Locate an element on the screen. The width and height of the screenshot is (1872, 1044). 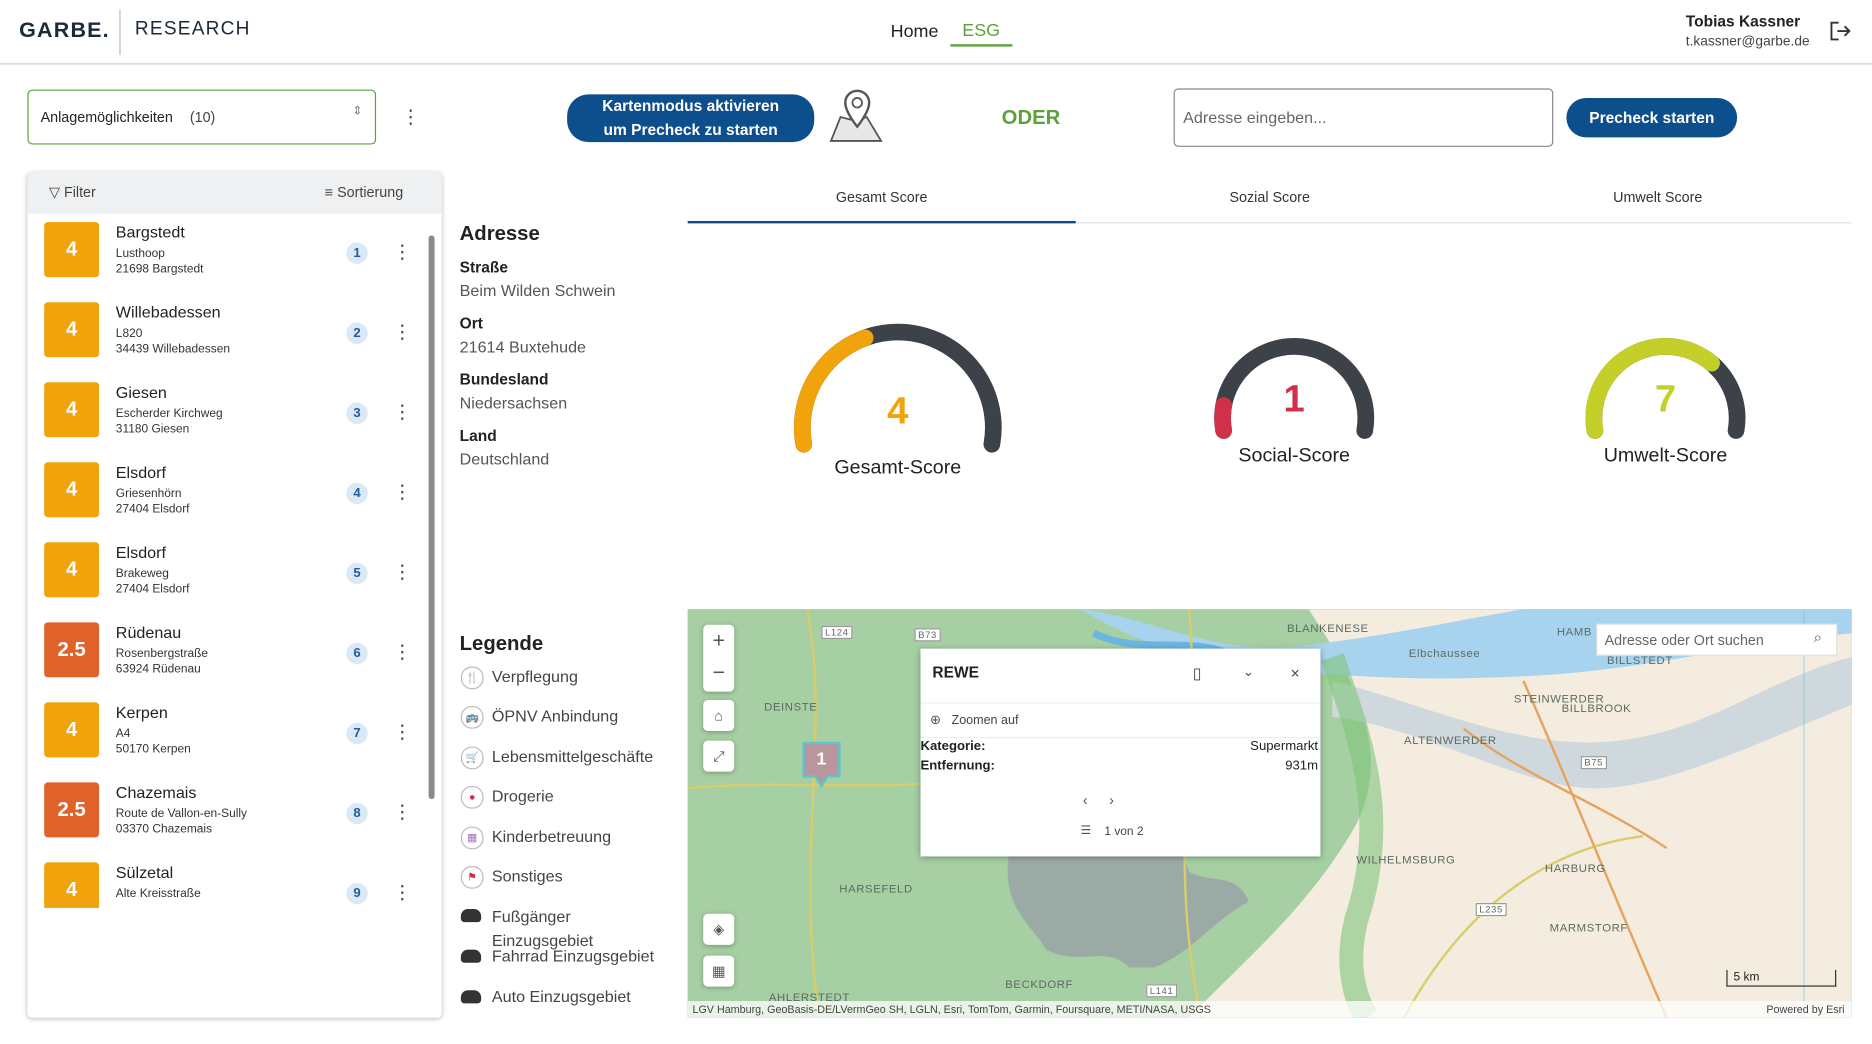
place-label: HARBURG is located at coordinates (1575, 869).